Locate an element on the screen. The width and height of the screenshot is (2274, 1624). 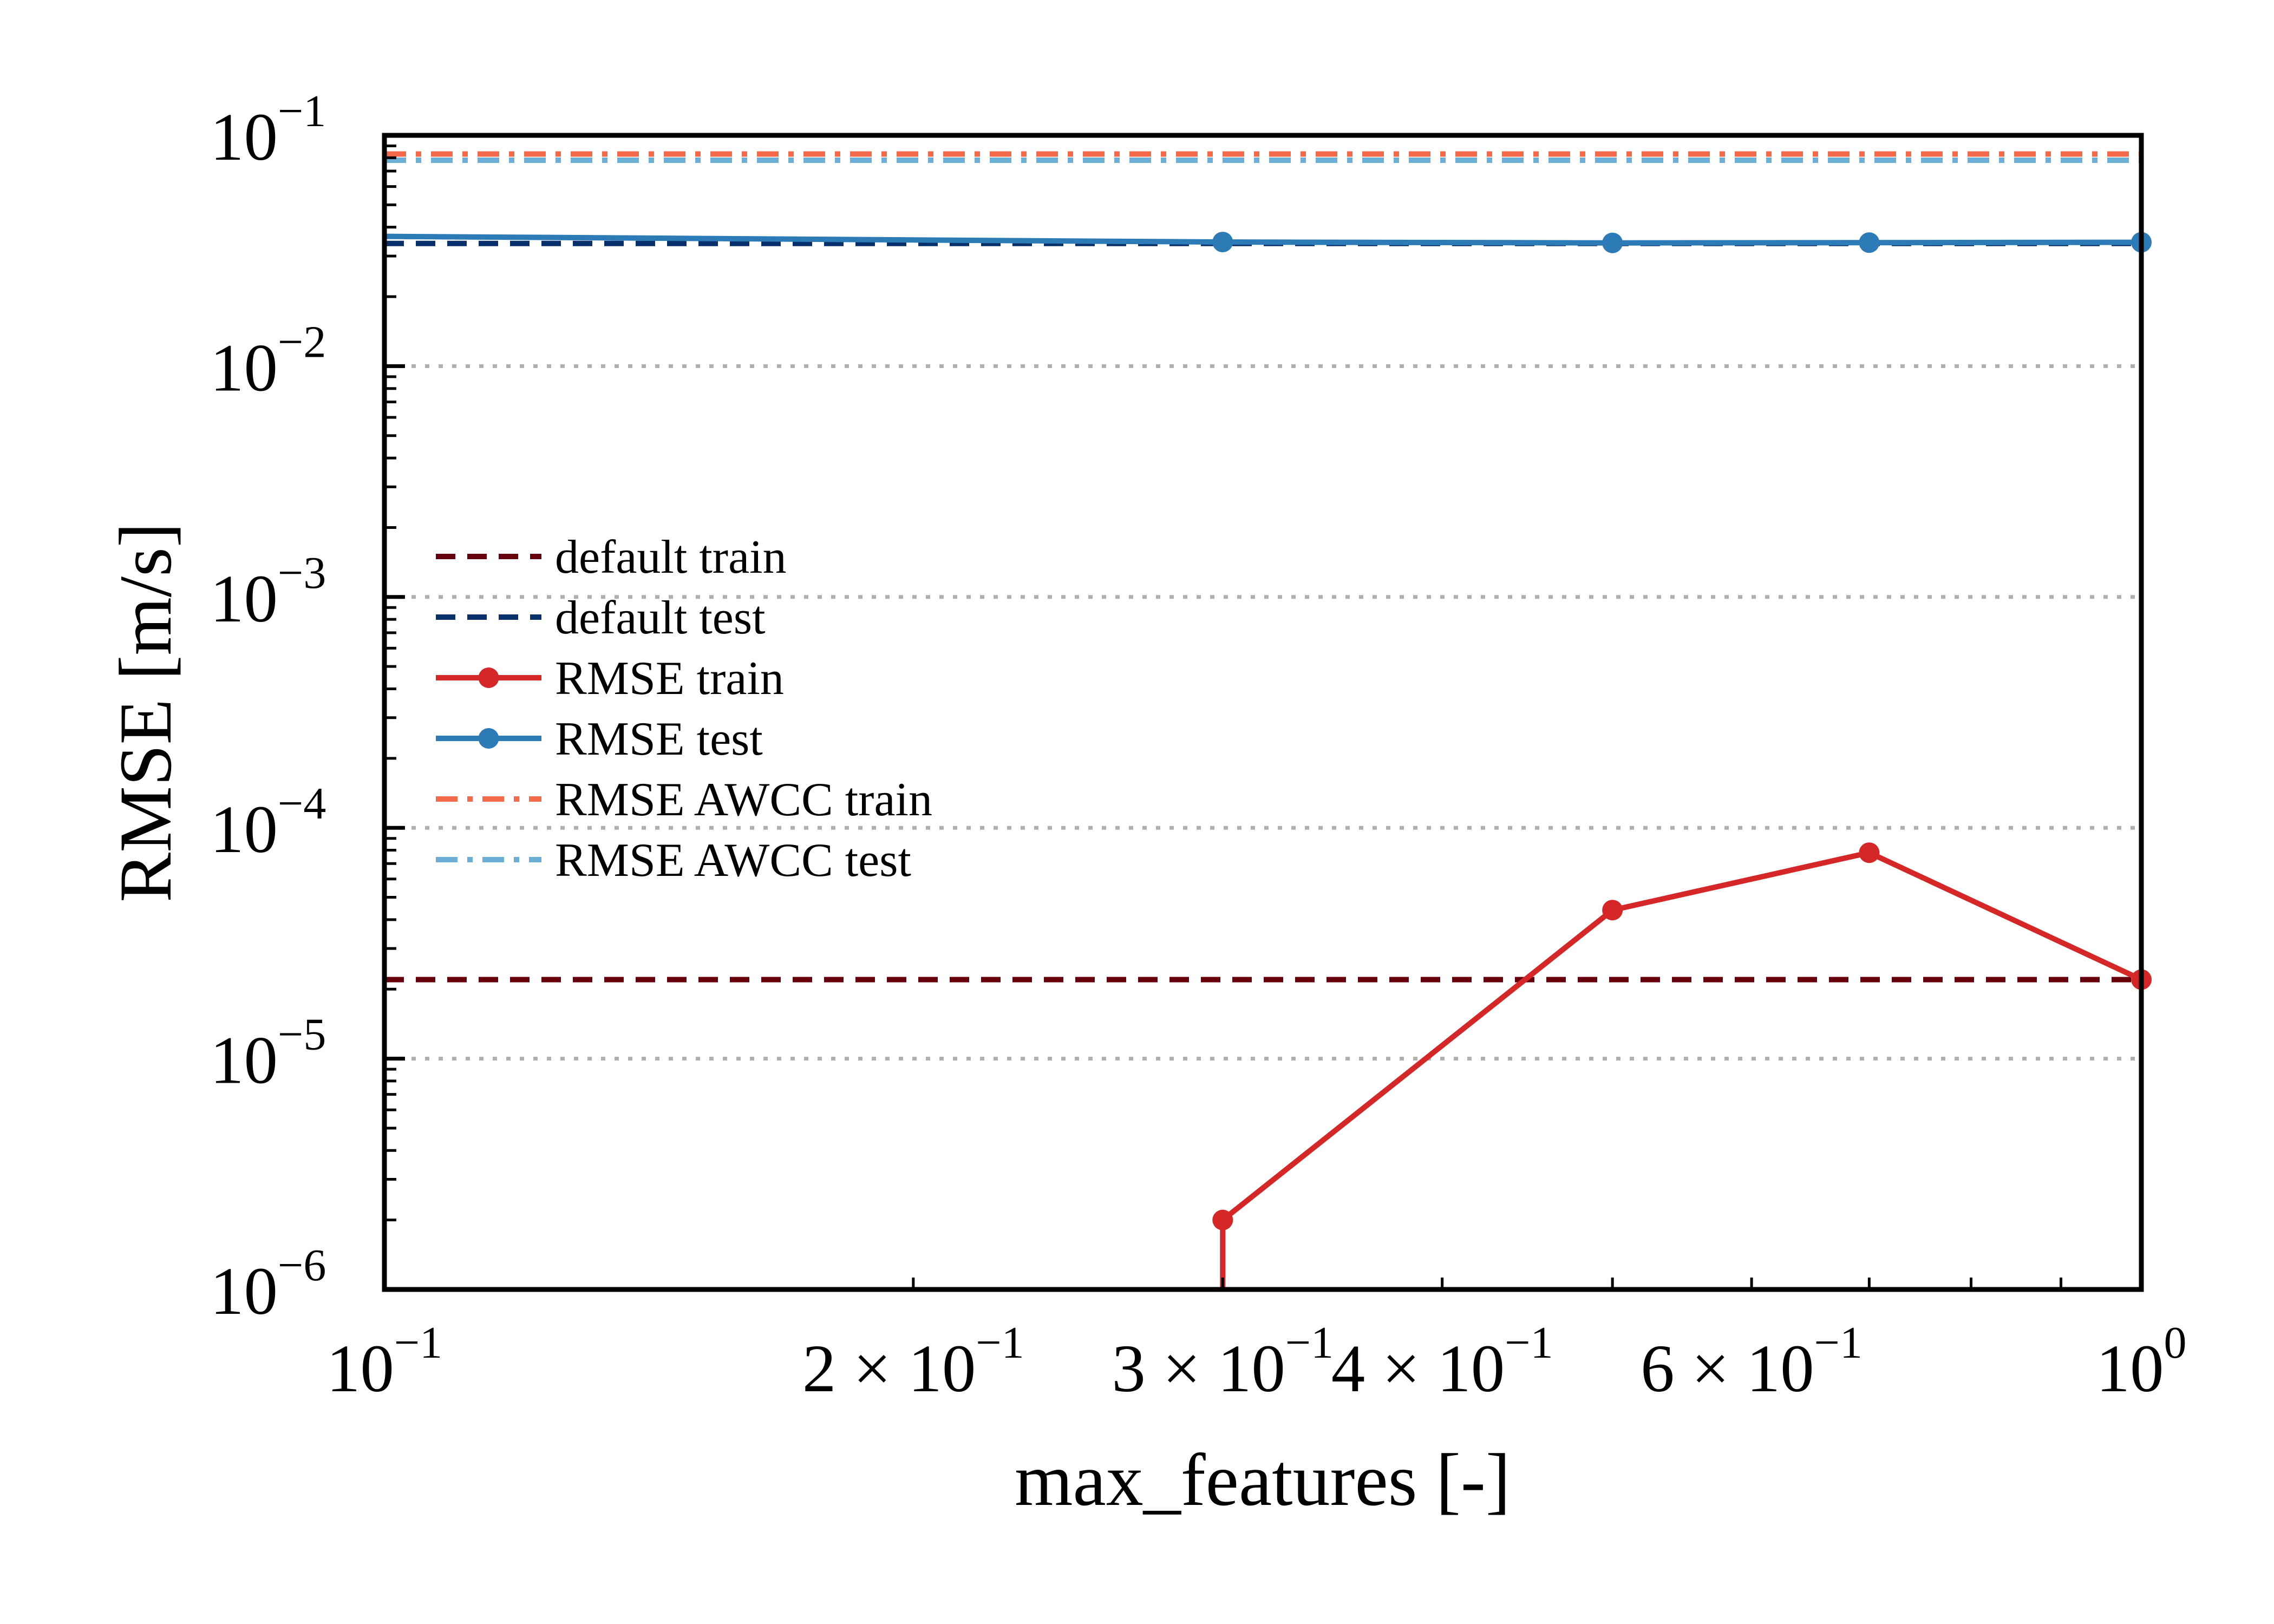
legend-label: RMSE train is located at coordinates (670, 678).